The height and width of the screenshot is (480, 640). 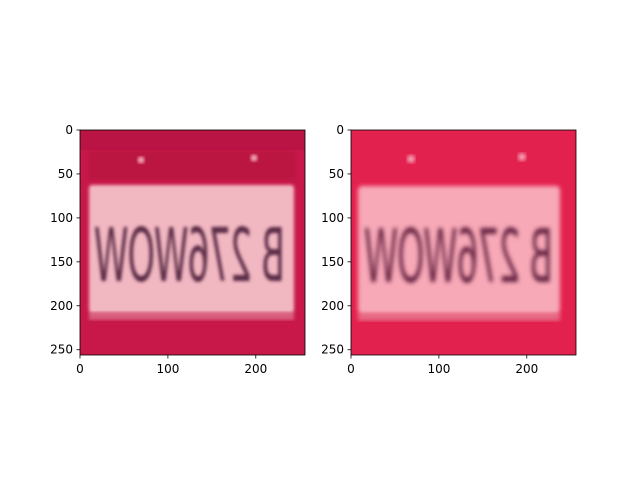 What do you see at coordinates (332, 218) in the screenshot?
I see `y-tick-label-right: 100` at bounding box center [332, 218].